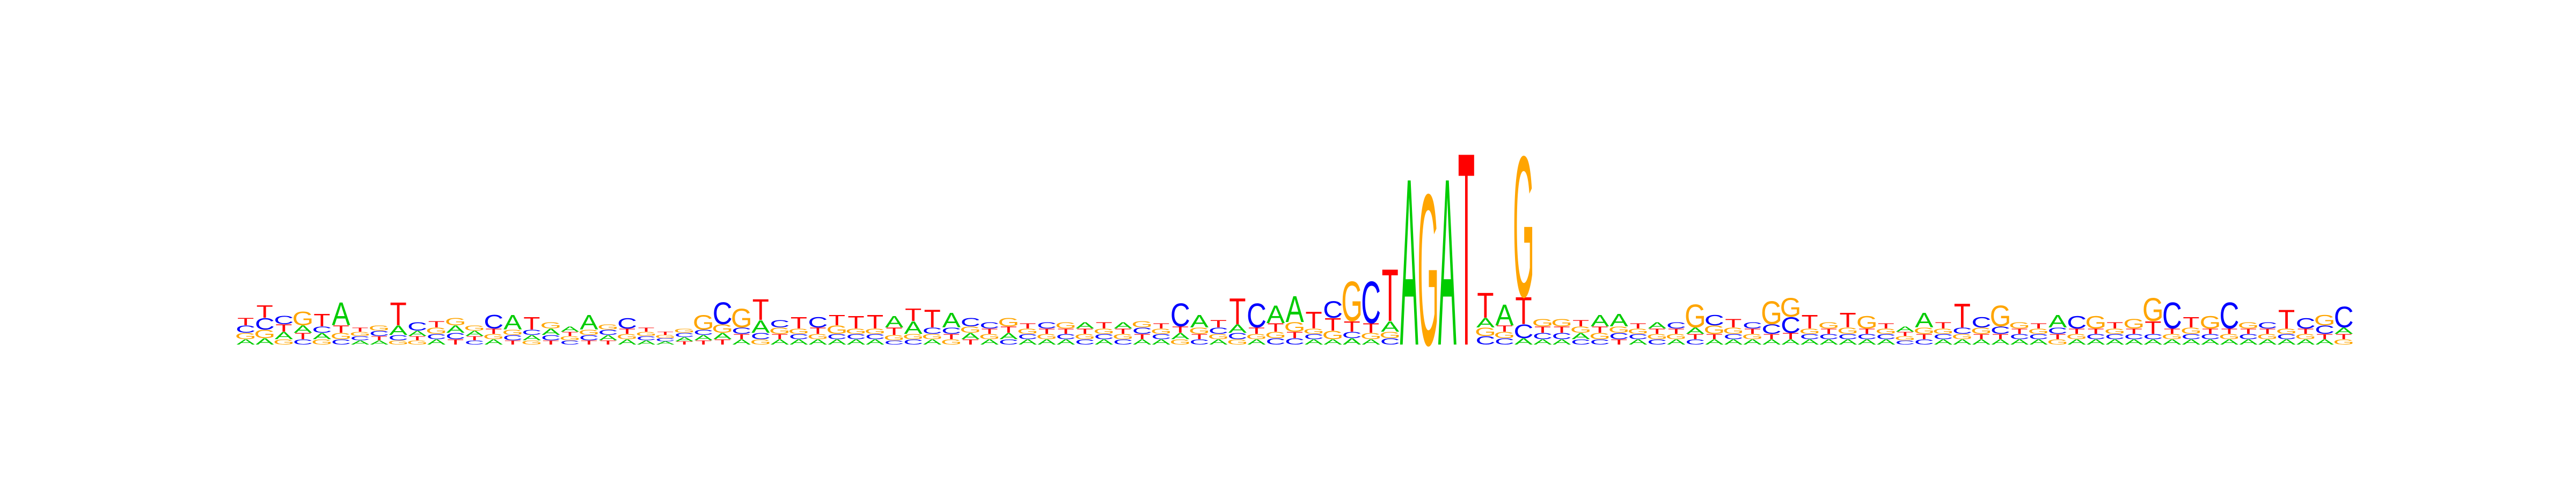 Image resolution: width=2576 pixels, height=483 pixels. I want to click on logo-column-72: CGTA, so click(1600, 328).